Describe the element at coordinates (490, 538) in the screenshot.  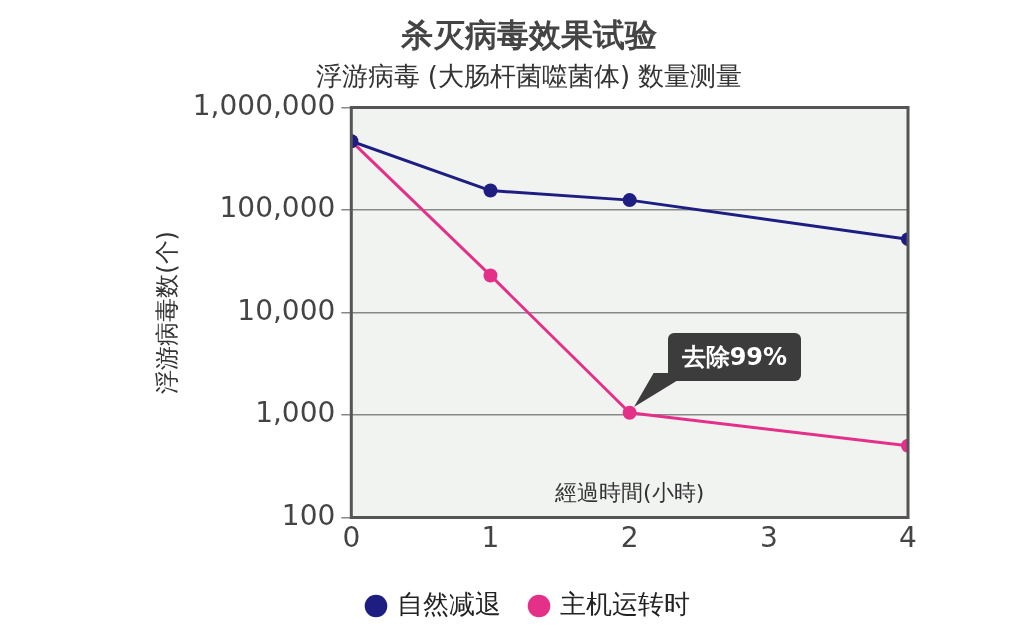
I see `x-tick-label: 1` at that location.